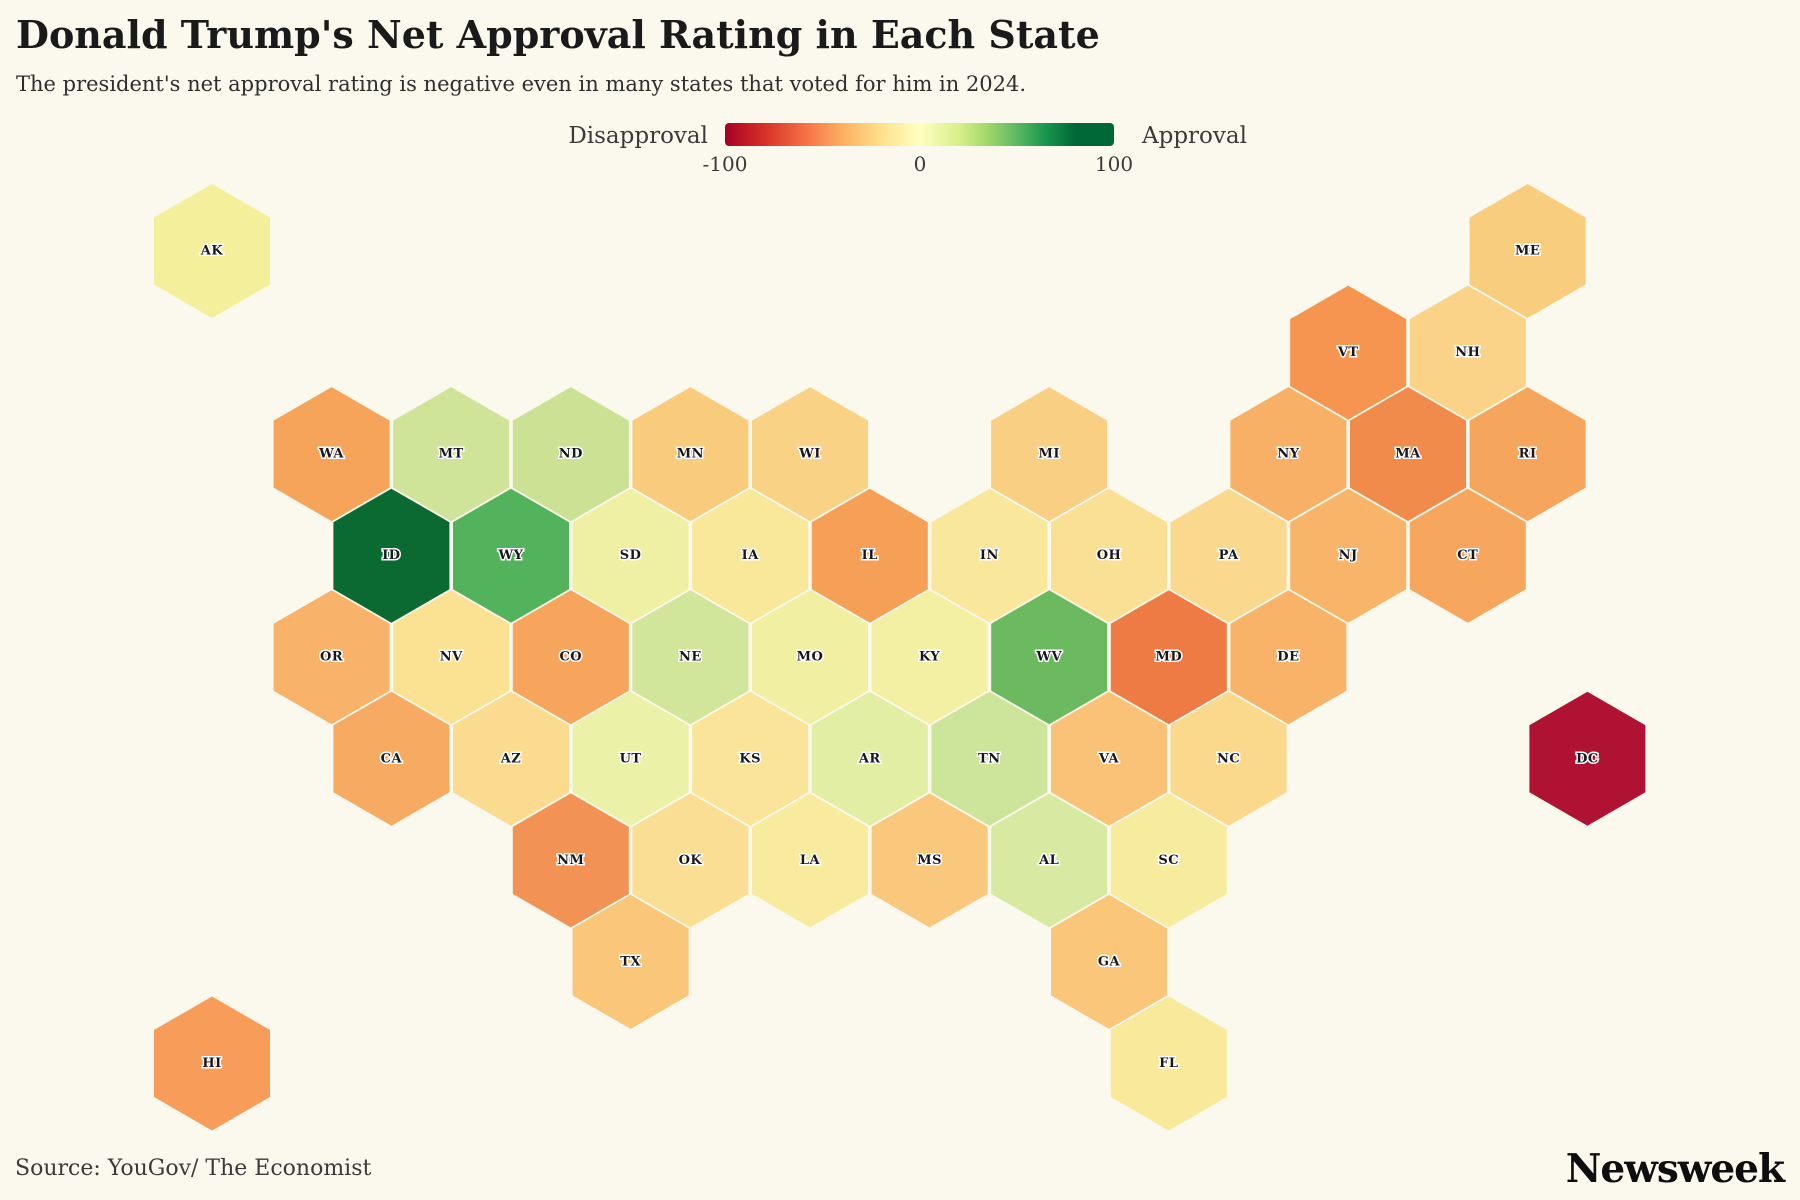 The width and height of the screenshot is (1800, 1200). I want to click on state-hex-shape-nc, so click(1228, 758).